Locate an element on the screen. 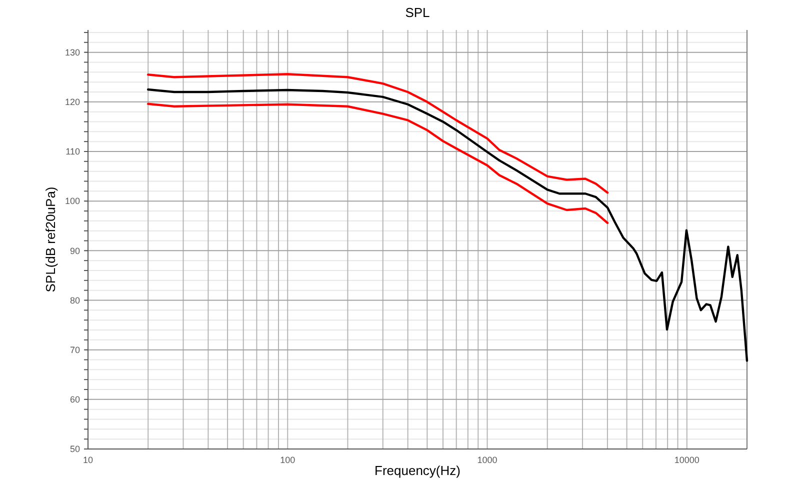 The image size is (794, 486). x-tick-label: 10000 is located at coordinates (687, 460).